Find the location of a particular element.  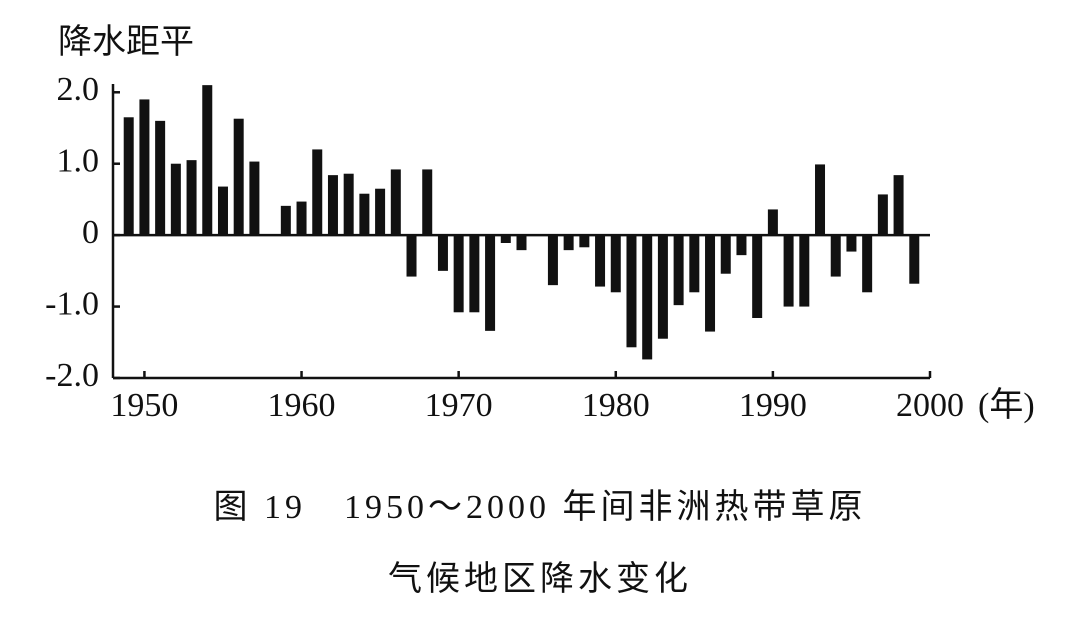

y-tick-label: 1.0 is located at coordinates (78, 161).